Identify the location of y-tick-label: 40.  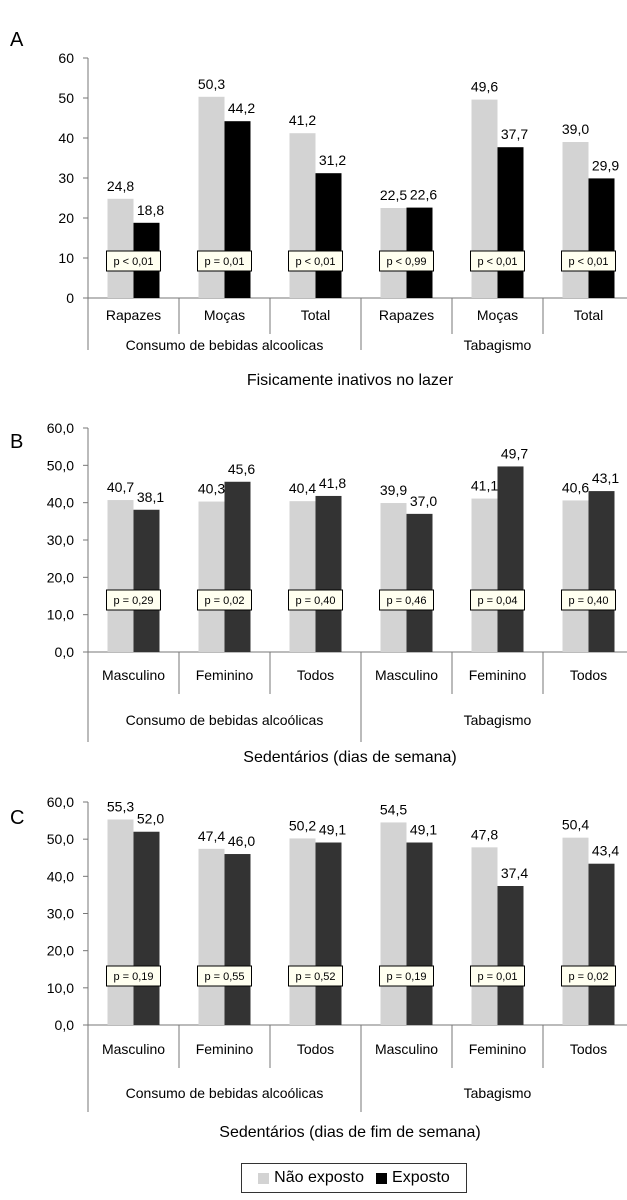
(66, 138).